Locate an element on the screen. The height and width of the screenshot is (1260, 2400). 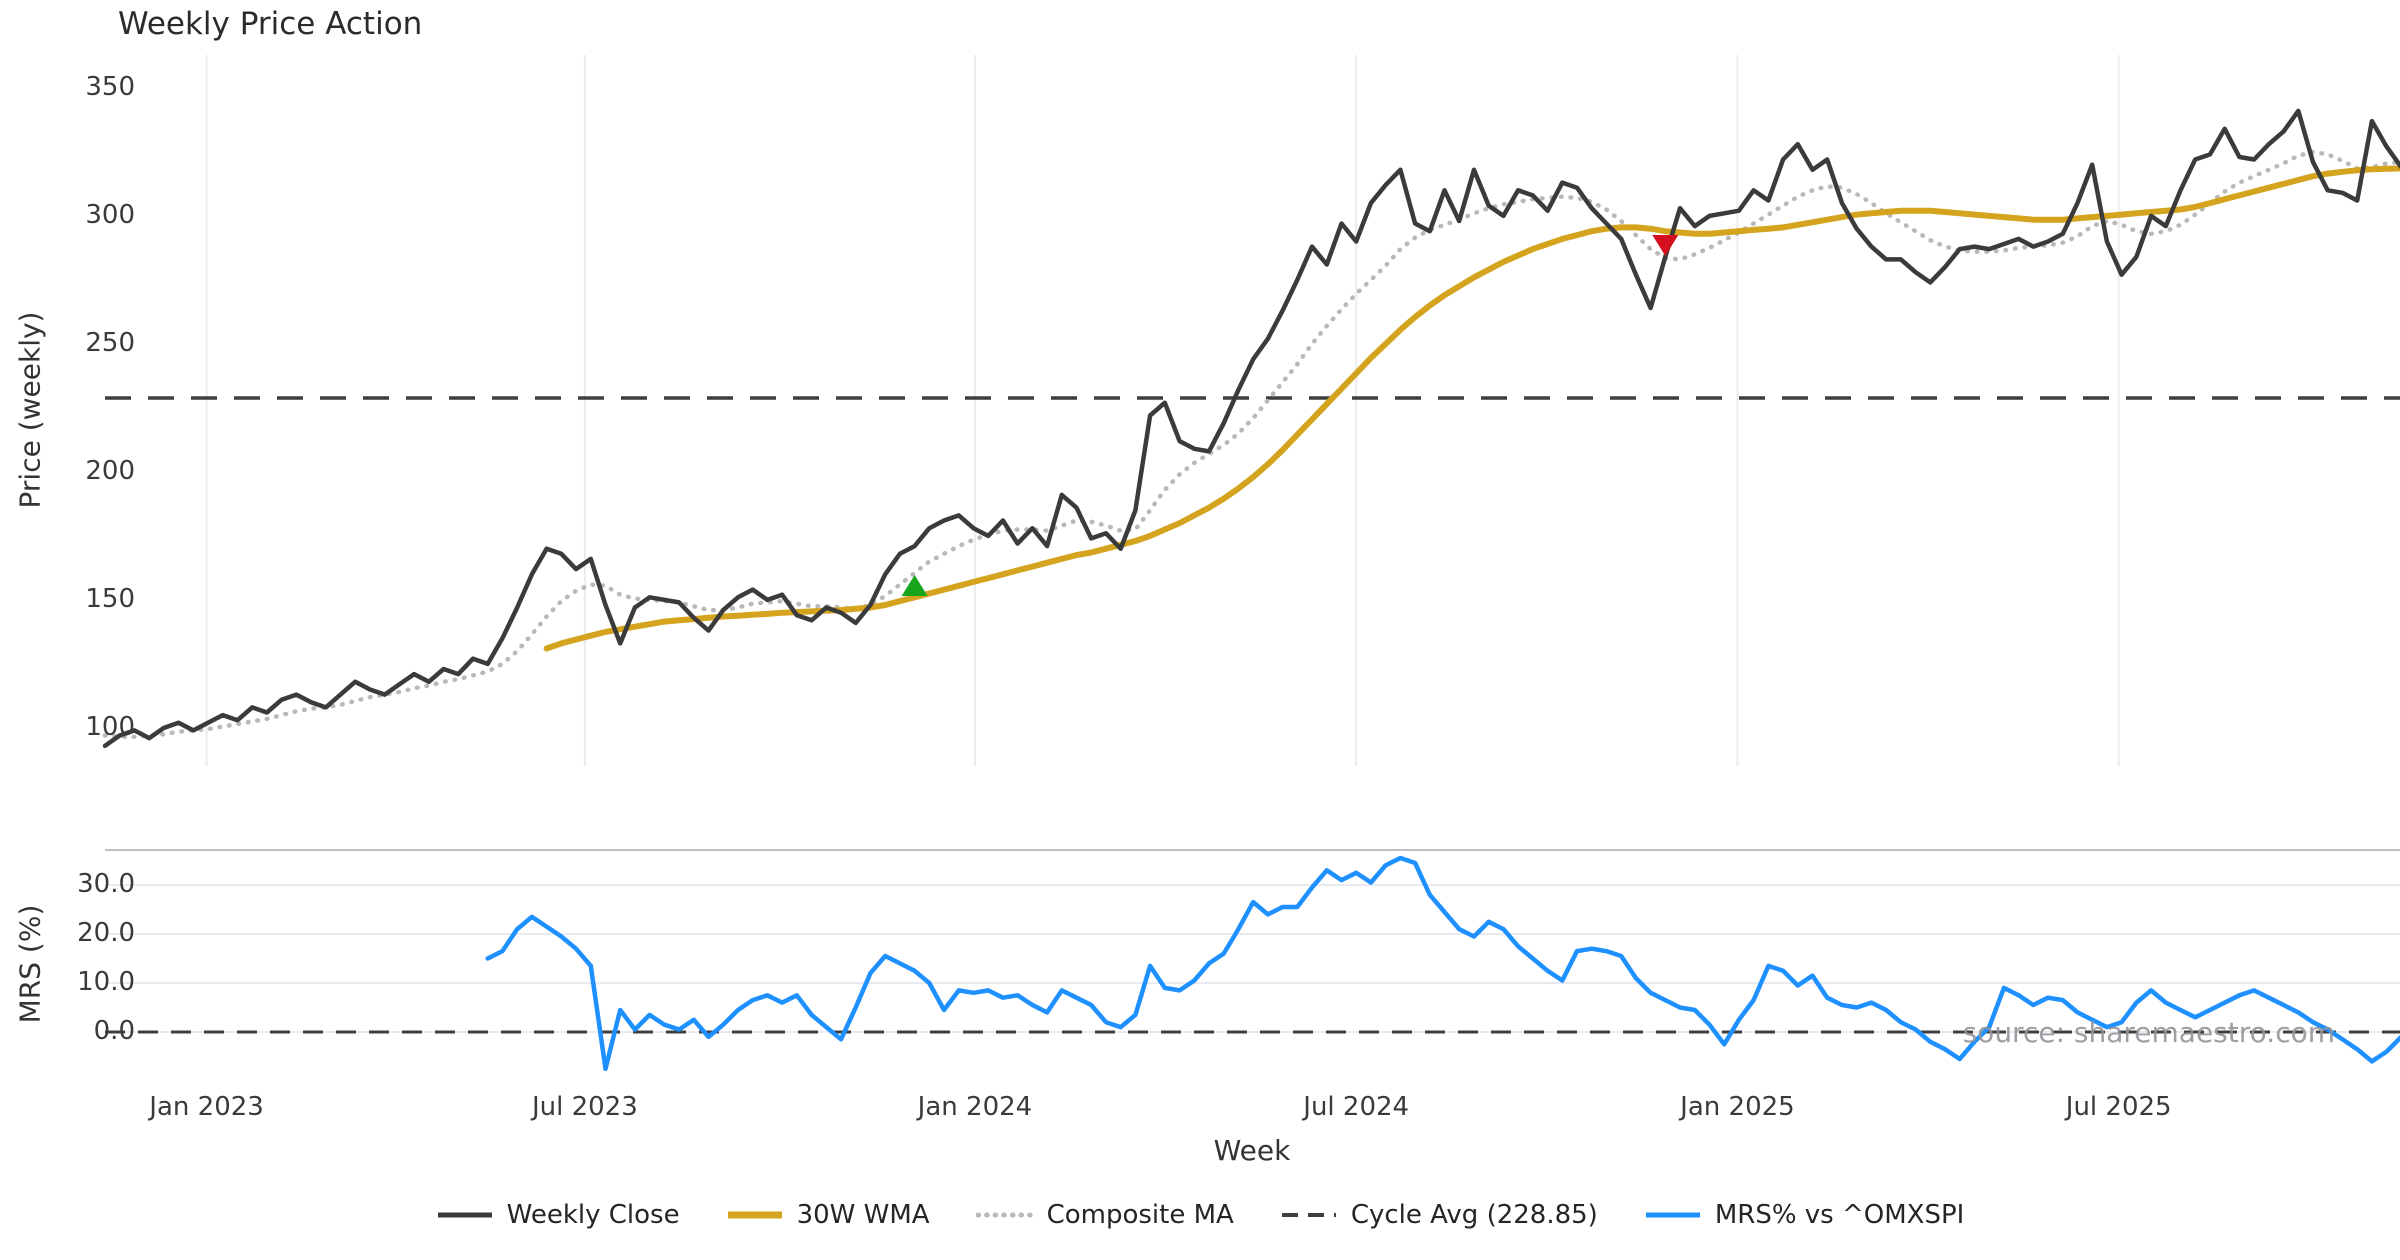
chart-title: Weekly Price Action is located at coordinates (270, 24).